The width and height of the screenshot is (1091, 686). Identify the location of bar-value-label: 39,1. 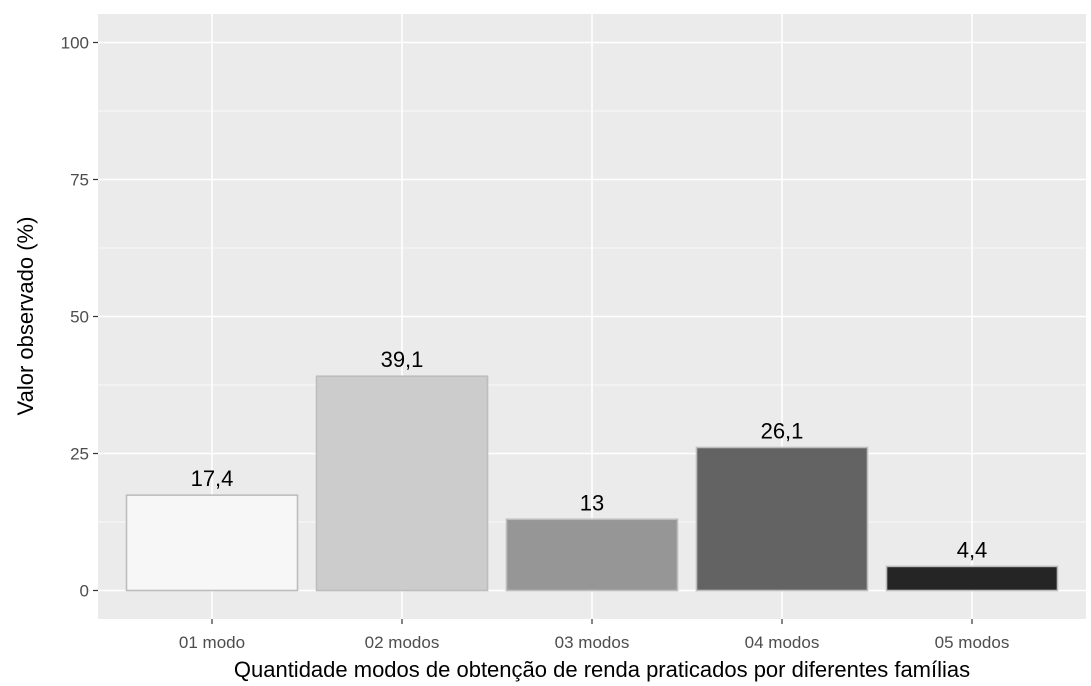
(402, 359).